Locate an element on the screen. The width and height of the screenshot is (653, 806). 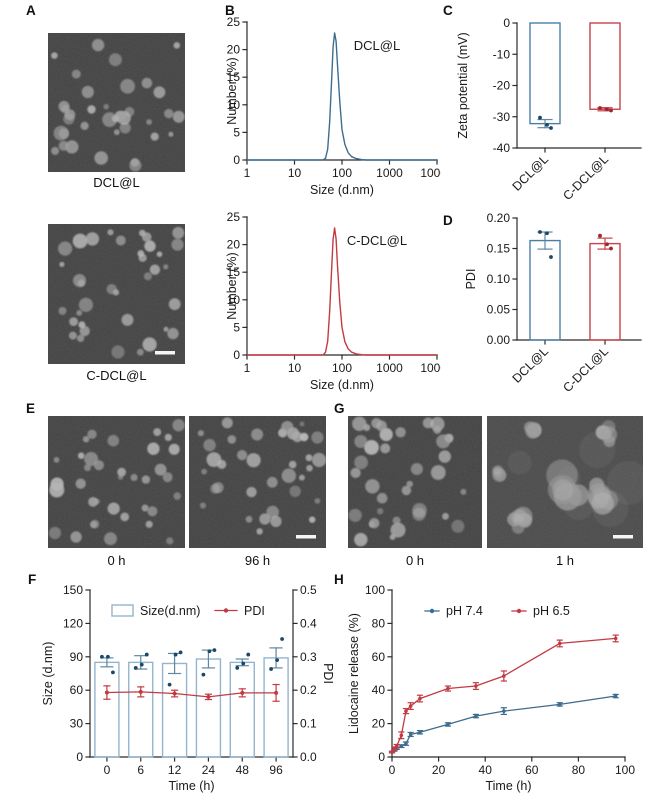
svg-text: -20 is located at coordinates (502, 86).